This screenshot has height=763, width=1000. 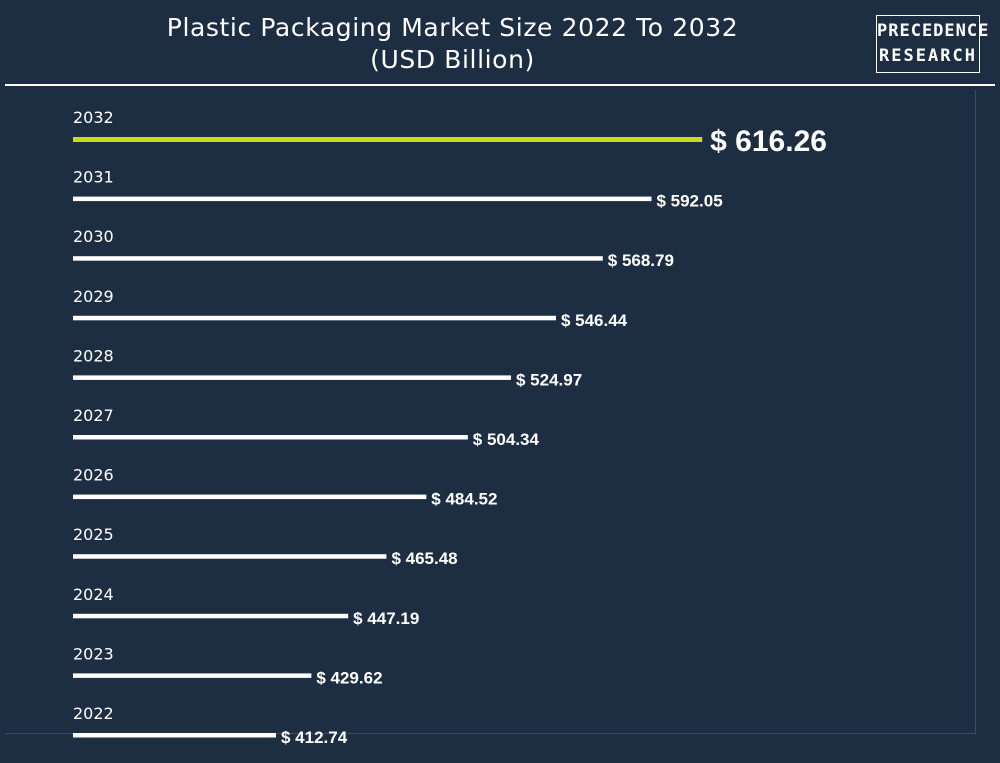 What do you see at coordinates (452, 59) in the screenshot?
I see `chart-subtitle: (USD Billion)` at bounding box center [452, 59].